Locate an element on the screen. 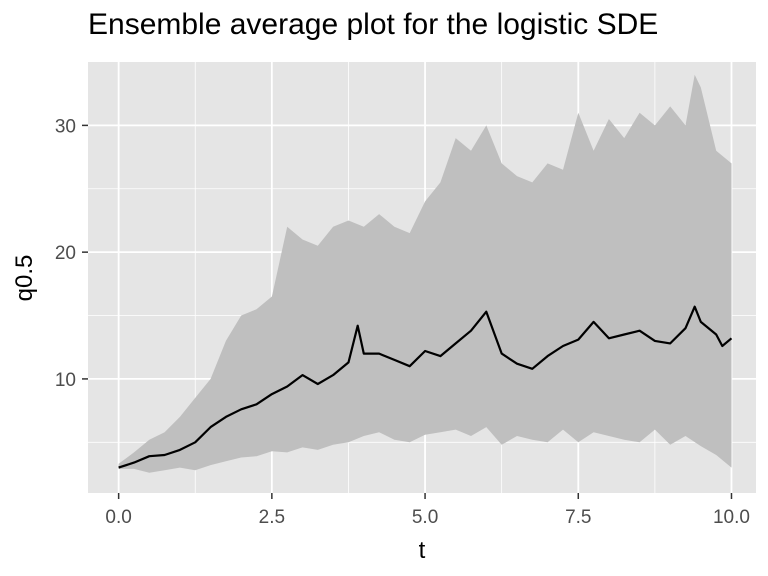 The width and height of the screenshot is (768, 576). x-axis: 0.0 2.5 5.0 7.5 10.0 is located at coordinates (427, 510).